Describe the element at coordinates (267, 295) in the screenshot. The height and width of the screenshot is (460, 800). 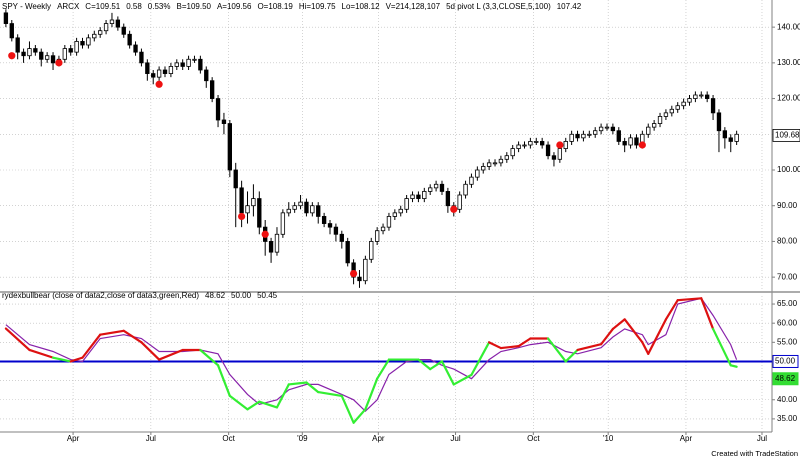
I see `indicator-readout: 50.45` at that location.